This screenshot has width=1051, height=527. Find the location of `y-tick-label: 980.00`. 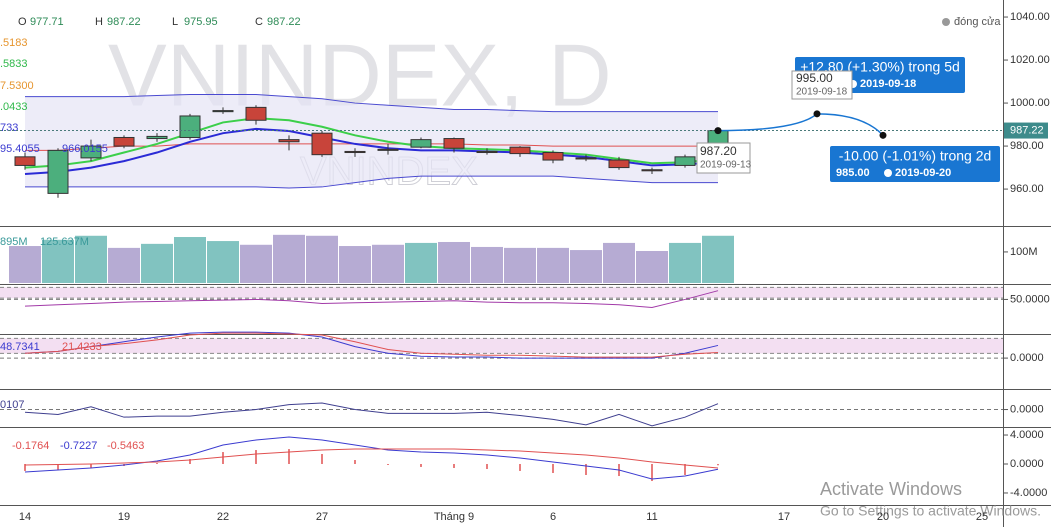

y-tick-label: 980.00 is located at coordinates (1027, 146).